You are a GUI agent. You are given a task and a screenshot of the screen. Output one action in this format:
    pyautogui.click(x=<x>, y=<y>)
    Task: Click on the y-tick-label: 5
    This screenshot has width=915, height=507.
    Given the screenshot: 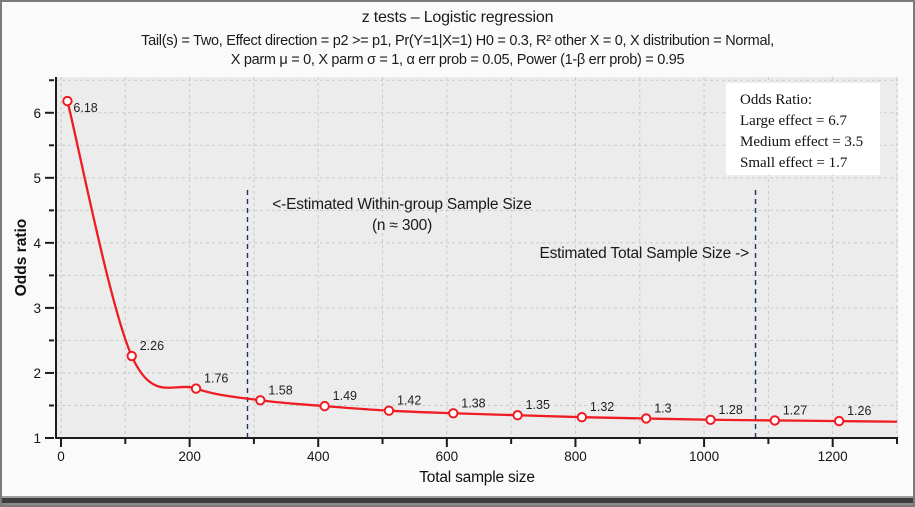 What is the action you would take?
    pyautogui.click(x=37, y=178)
    